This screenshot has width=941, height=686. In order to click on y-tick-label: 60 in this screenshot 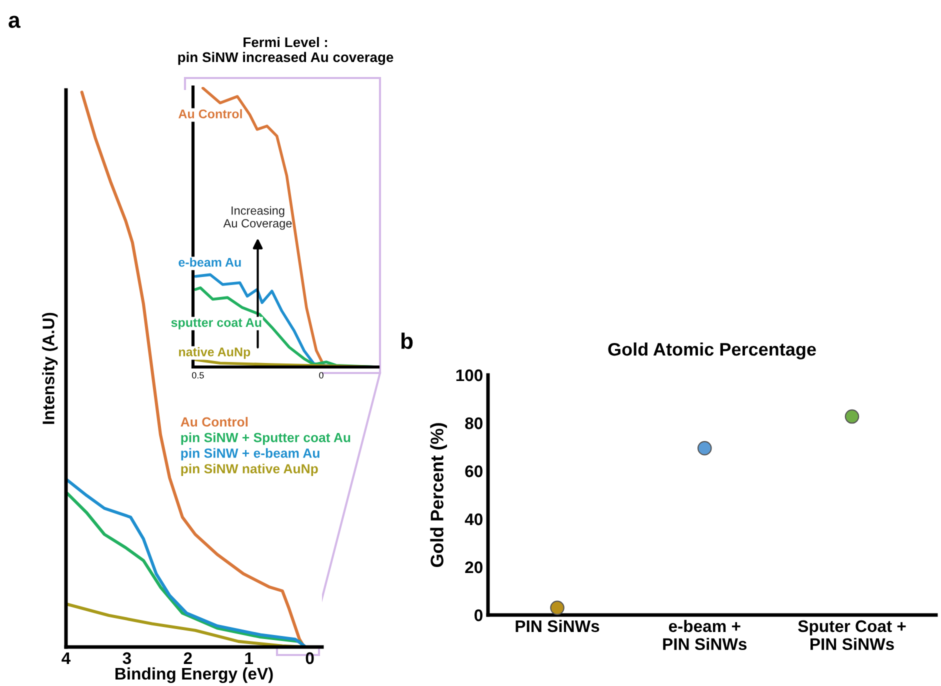, I will do `click(473, 471)`.